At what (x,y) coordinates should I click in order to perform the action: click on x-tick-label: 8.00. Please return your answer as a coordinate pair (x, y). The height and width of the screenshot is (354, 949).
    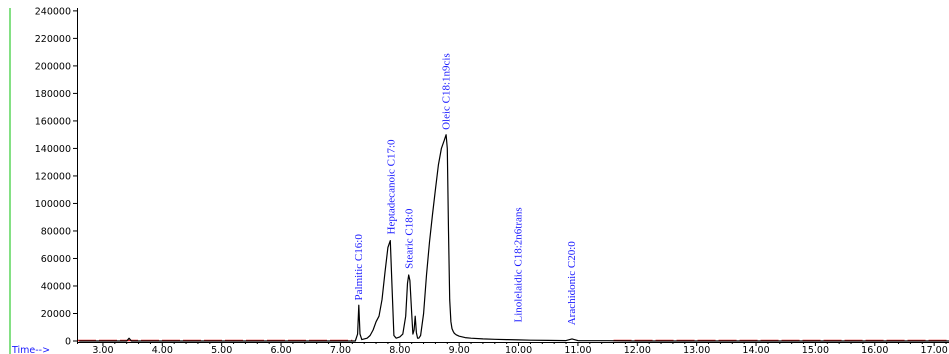
    Looking at the image, I should click on (399, 349).